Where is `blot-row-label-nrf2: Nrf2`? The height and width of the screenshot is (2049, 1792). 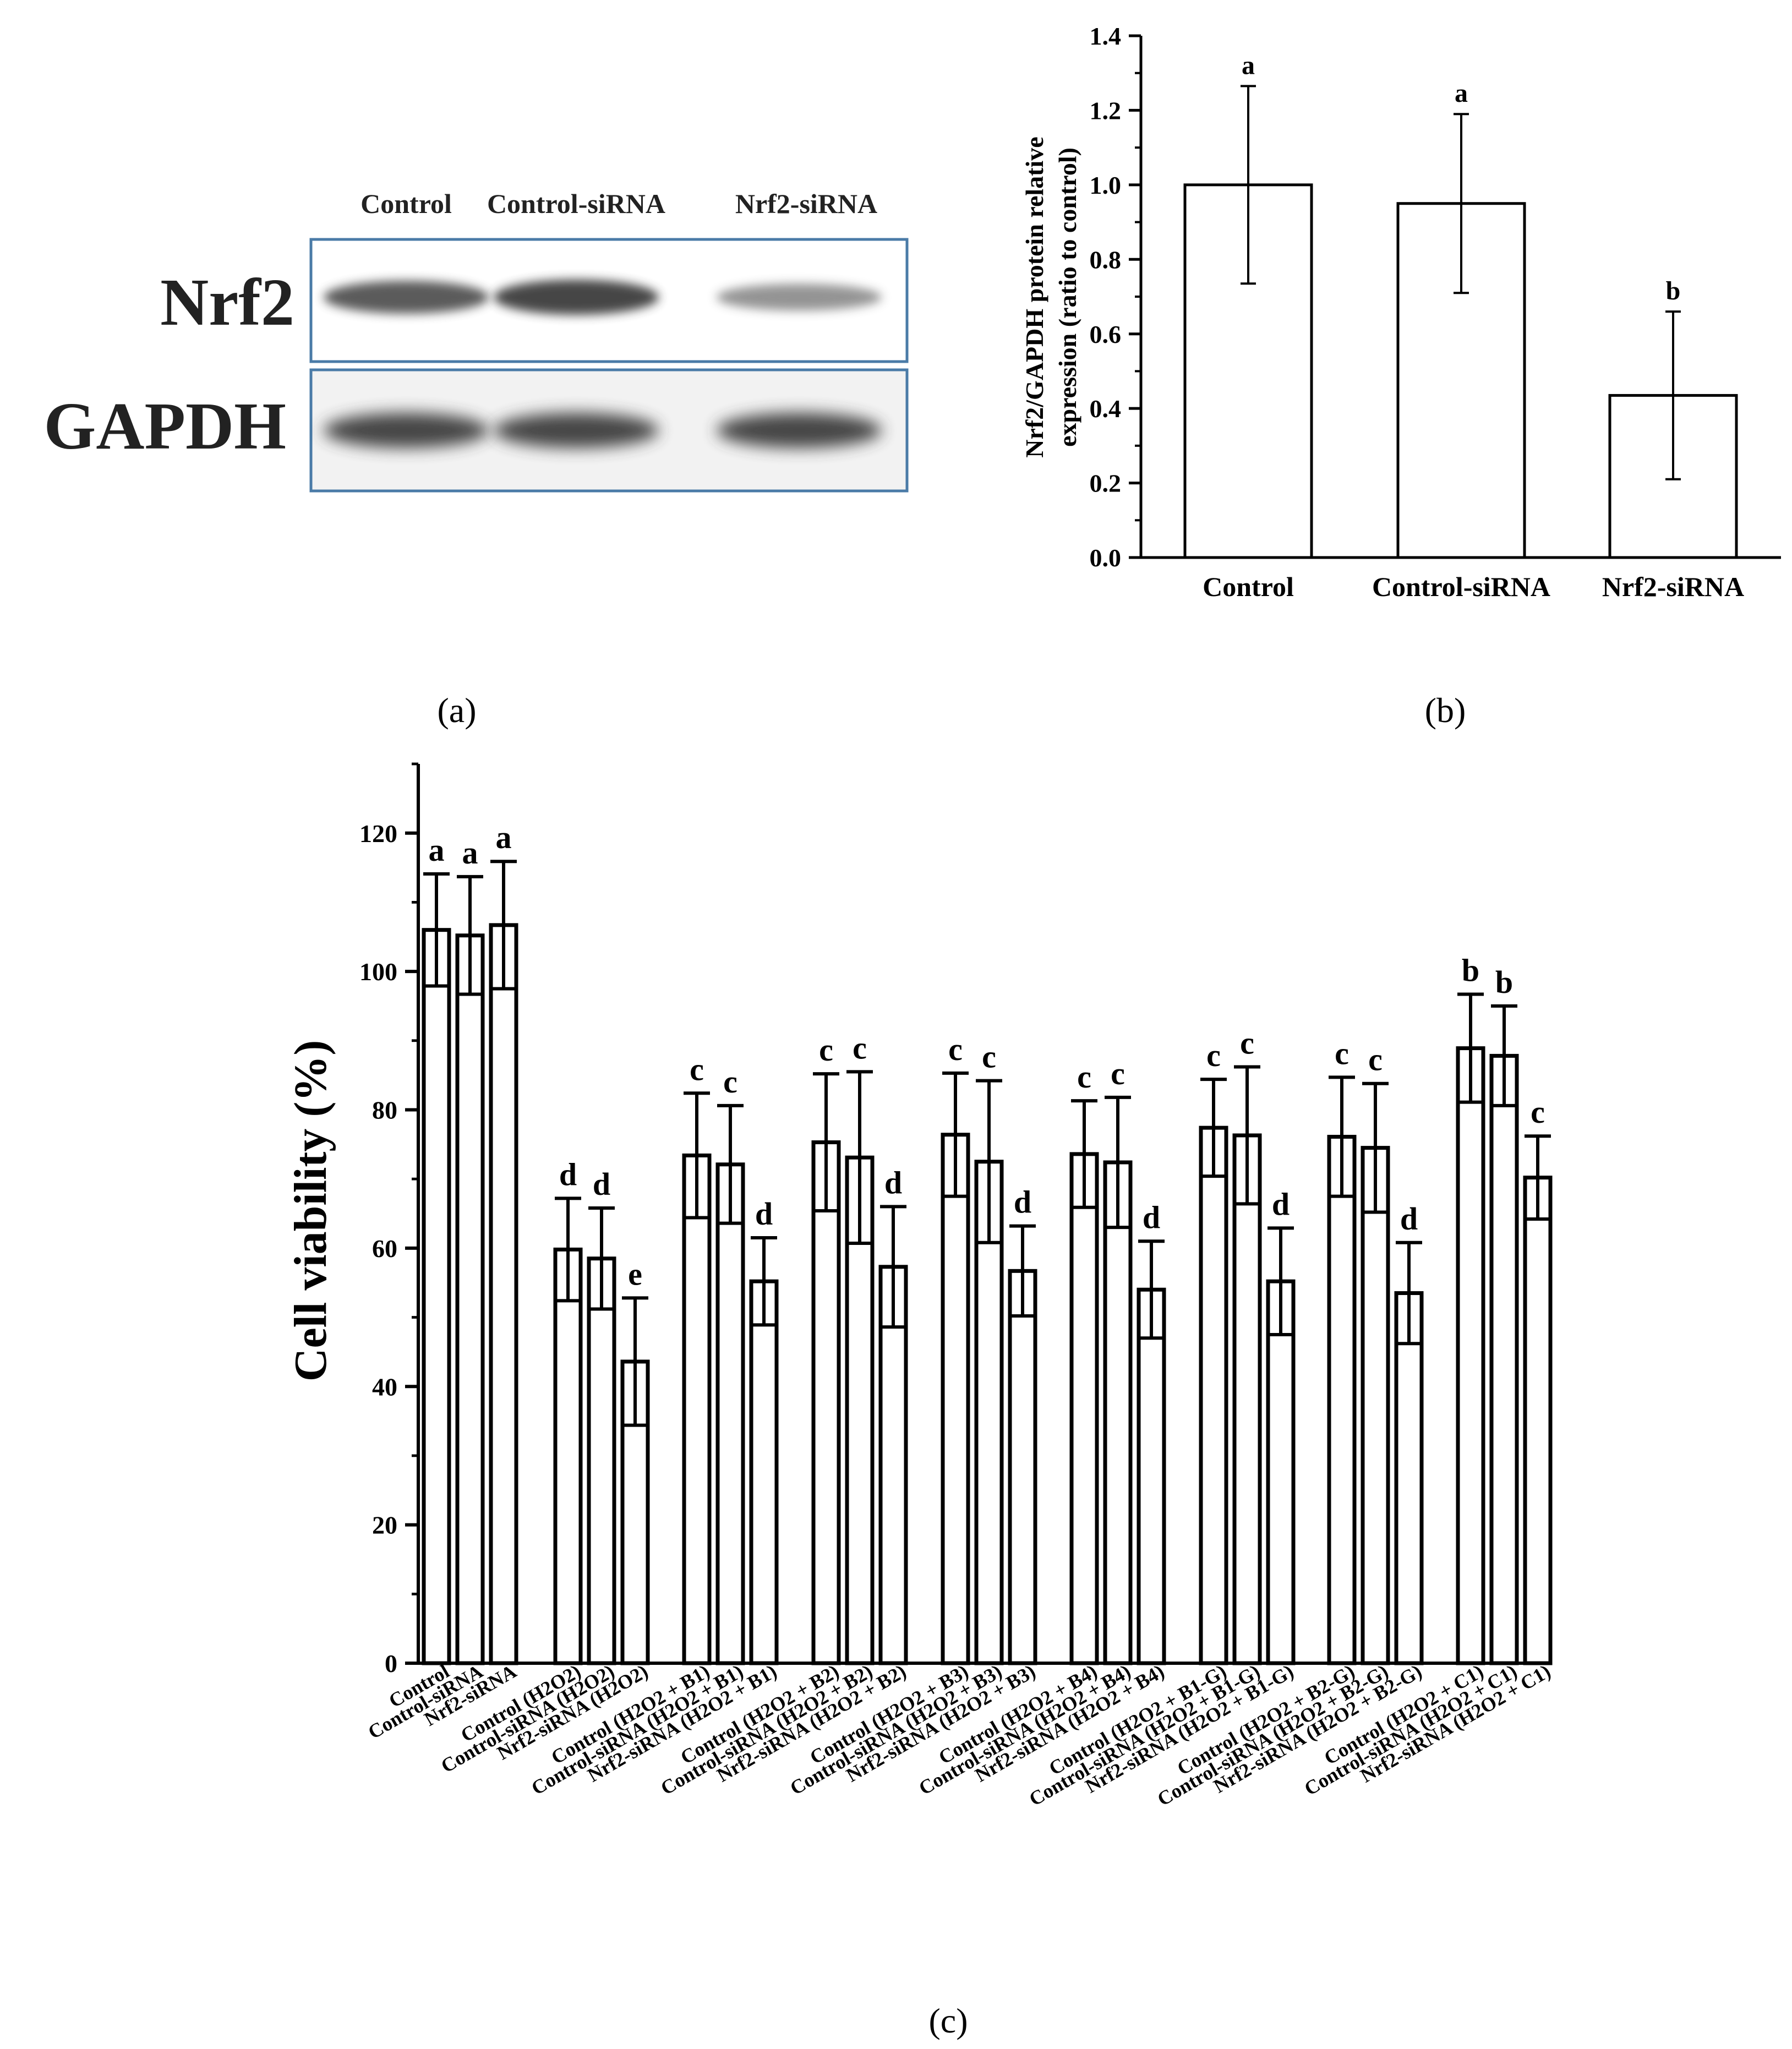
blot-row-label-nrf2: Nrf2 is located at coordinates (227, 302).